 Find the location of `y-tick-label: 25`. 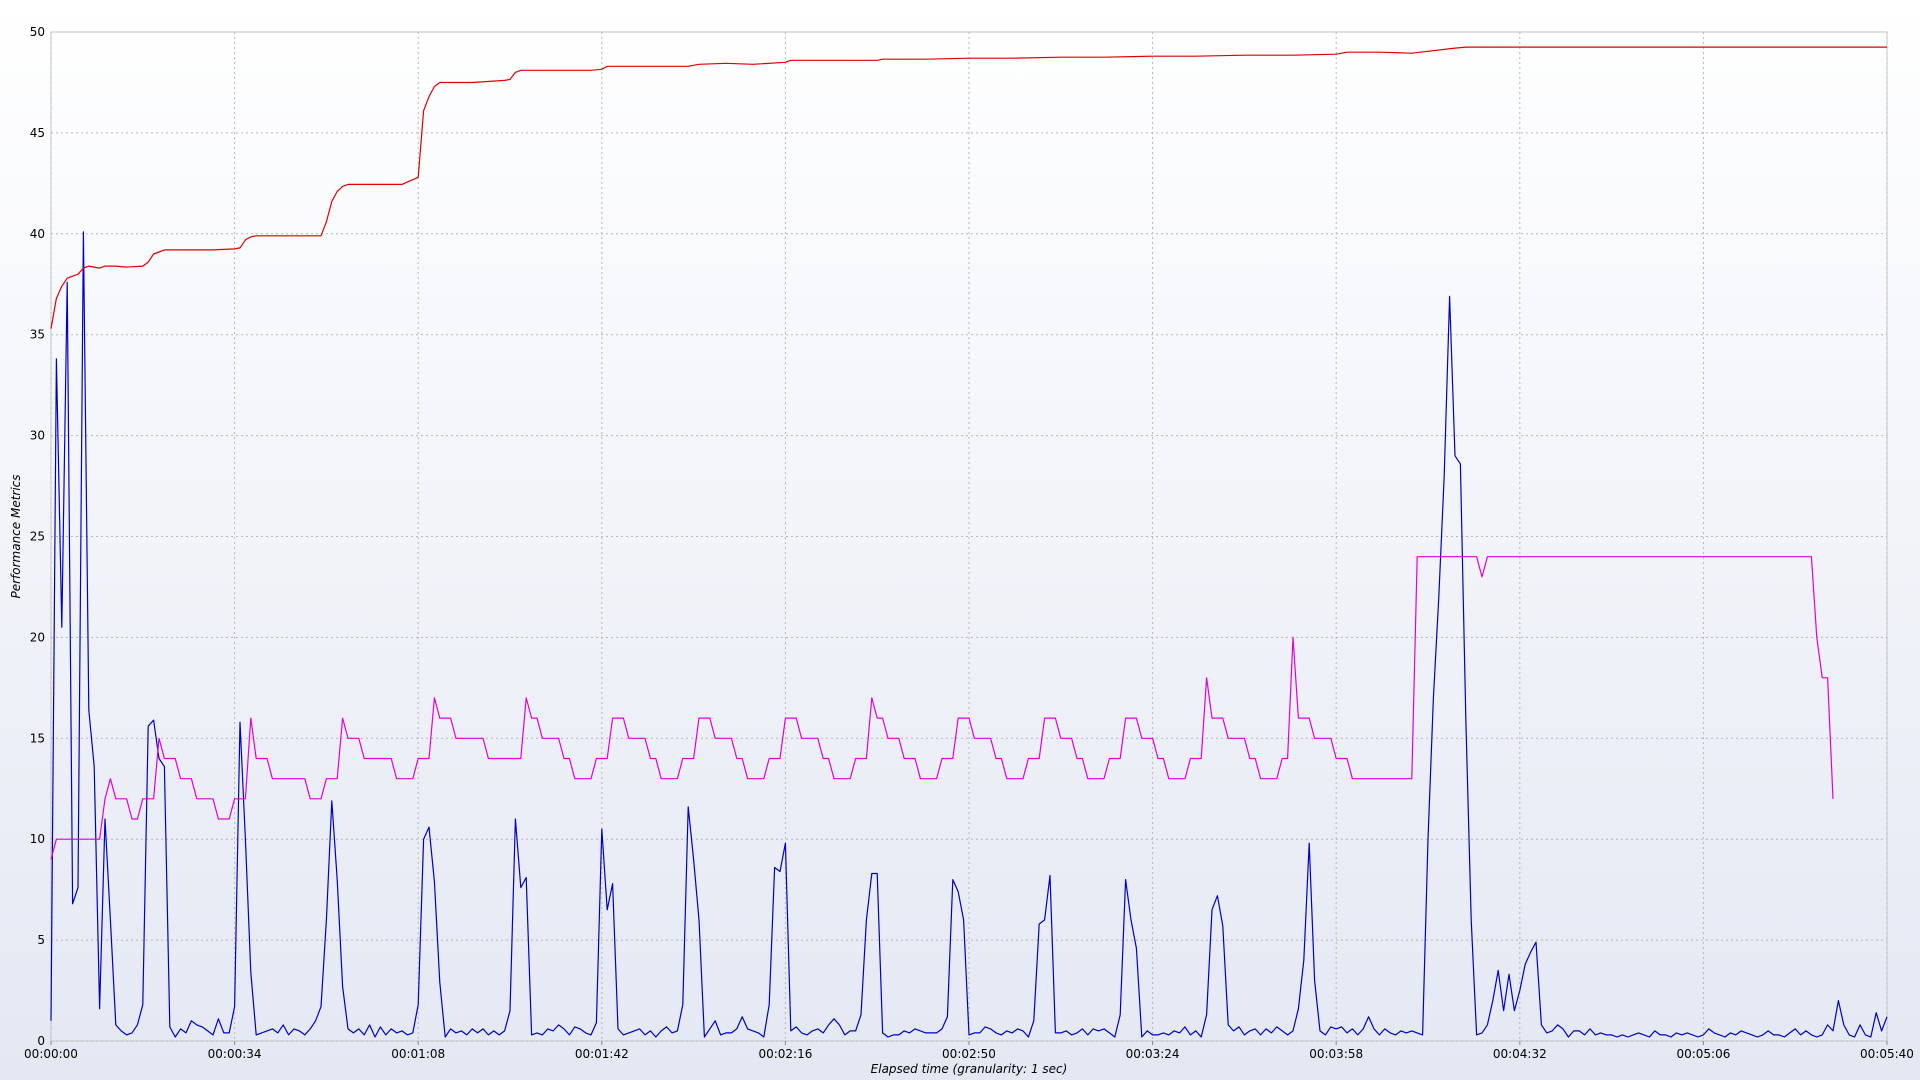

y-tick-label: 25 is located at coordinates (37, 537).